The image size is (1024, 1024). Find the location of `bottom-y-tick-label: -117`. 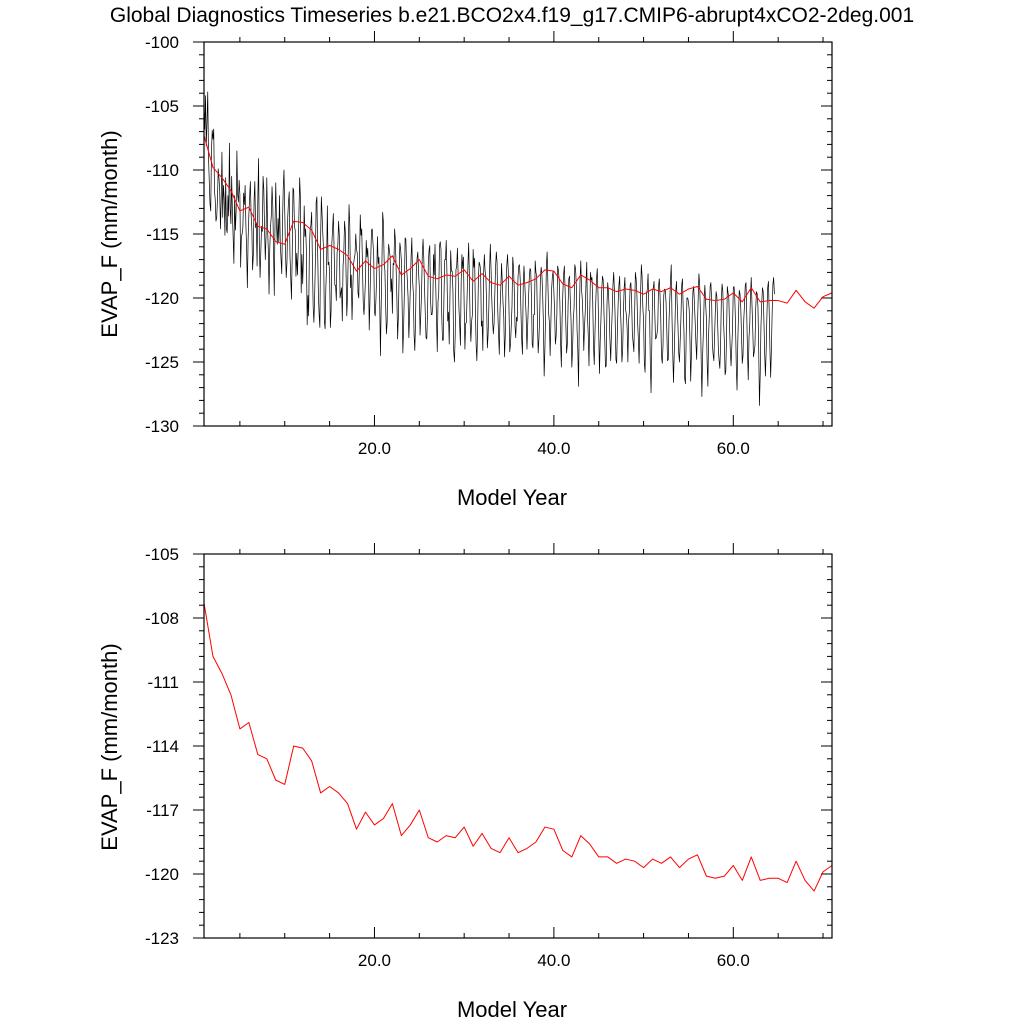

bottom-y-tick-label: -117 is located at coordinates (162, 810).